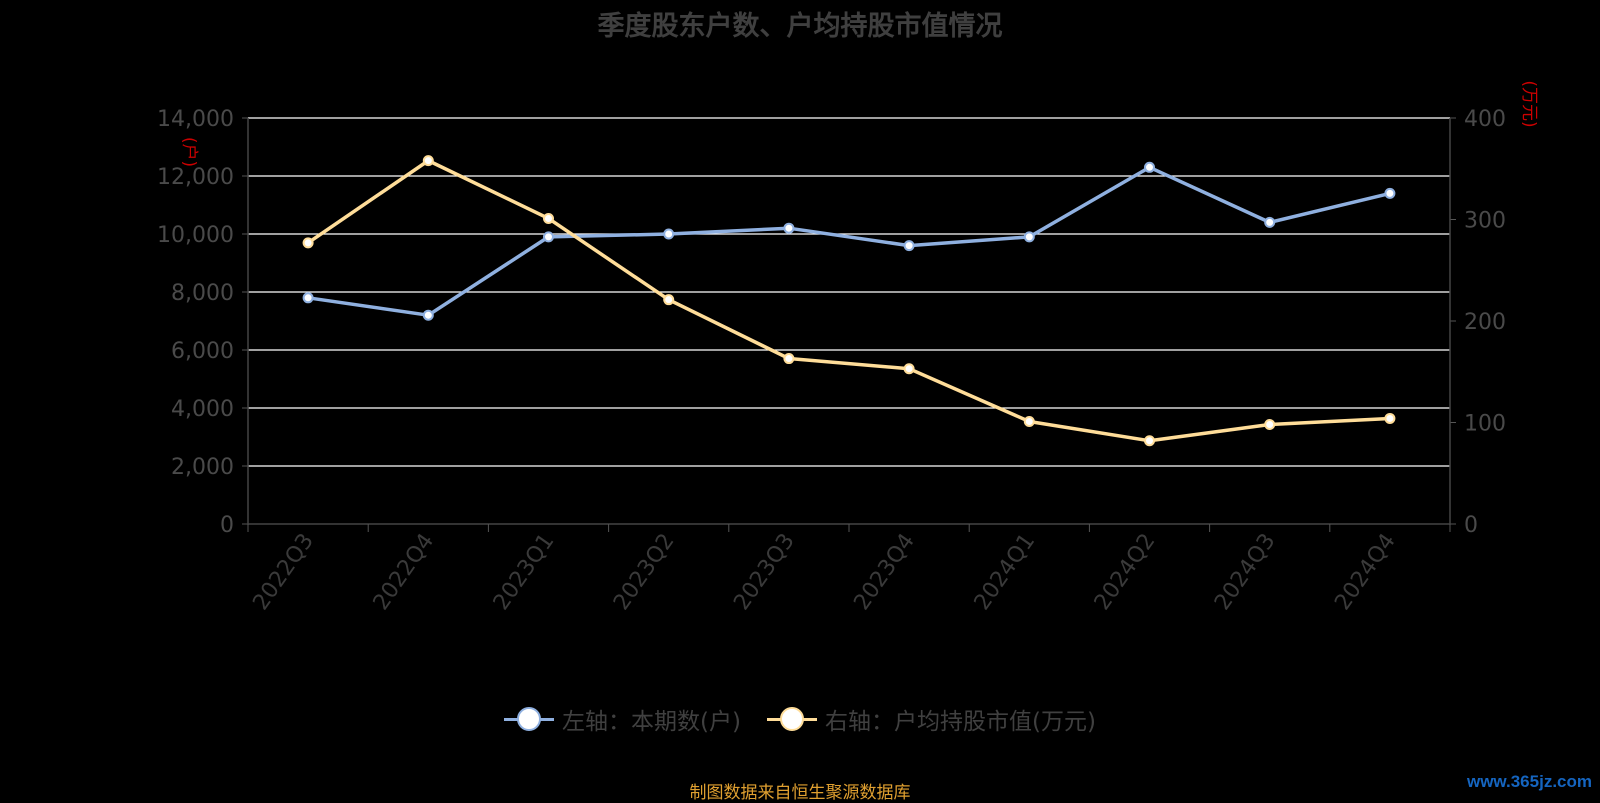  Describe the element at coordinates (227, 525) in the screenshot. I see `y-left-tick-label: 0` at that location.